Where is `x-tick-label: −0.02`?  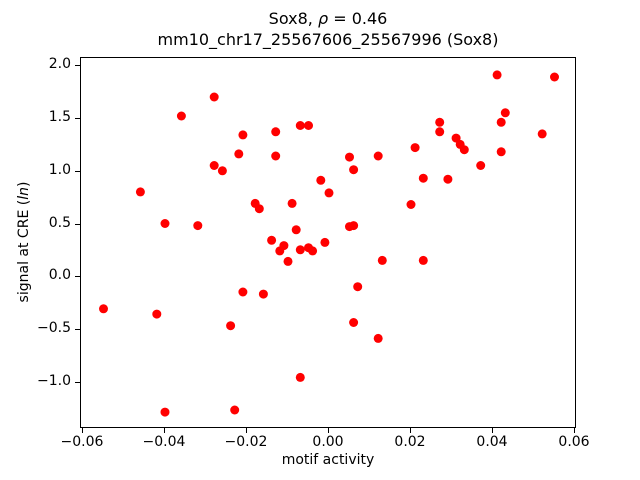 x-tick-label: −0.02 is located at coordinates (246, 442).